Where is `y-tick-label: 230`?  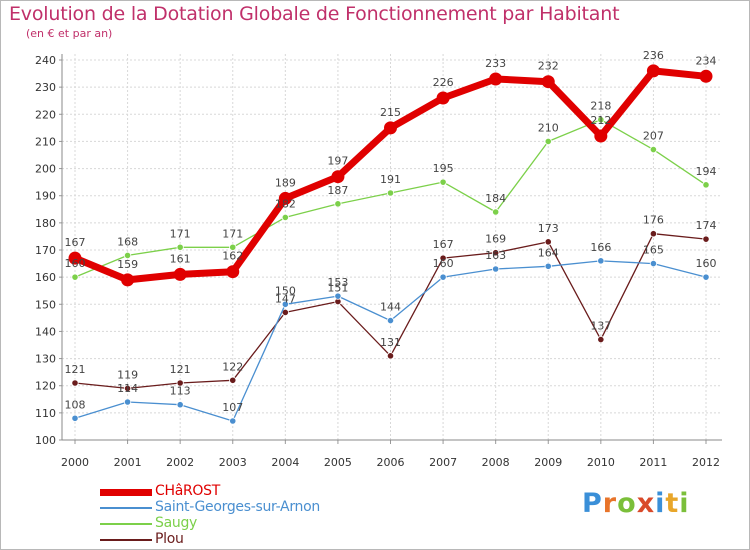
y-tick-label: 230 is located at coordinates (45, 87).